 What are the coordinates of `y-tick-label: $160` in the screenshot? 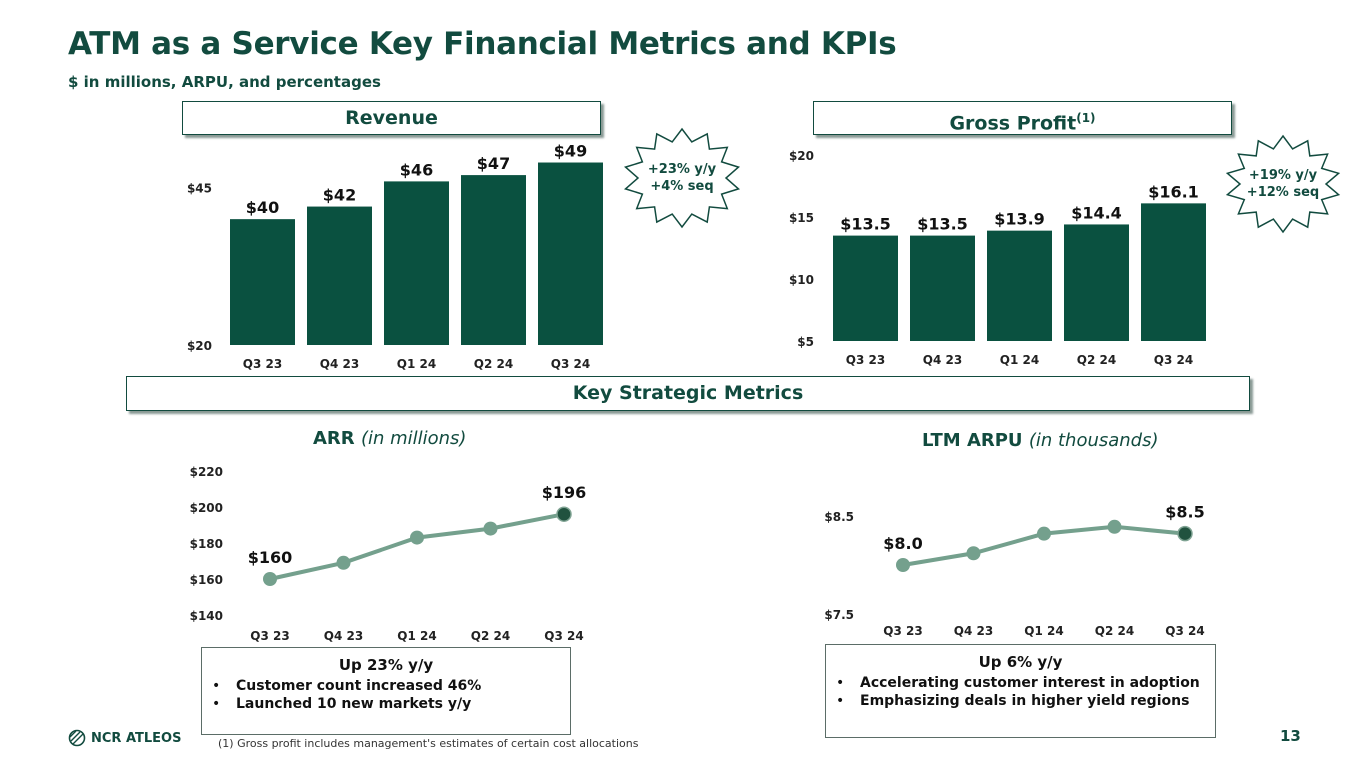 It's located at (206, 580).